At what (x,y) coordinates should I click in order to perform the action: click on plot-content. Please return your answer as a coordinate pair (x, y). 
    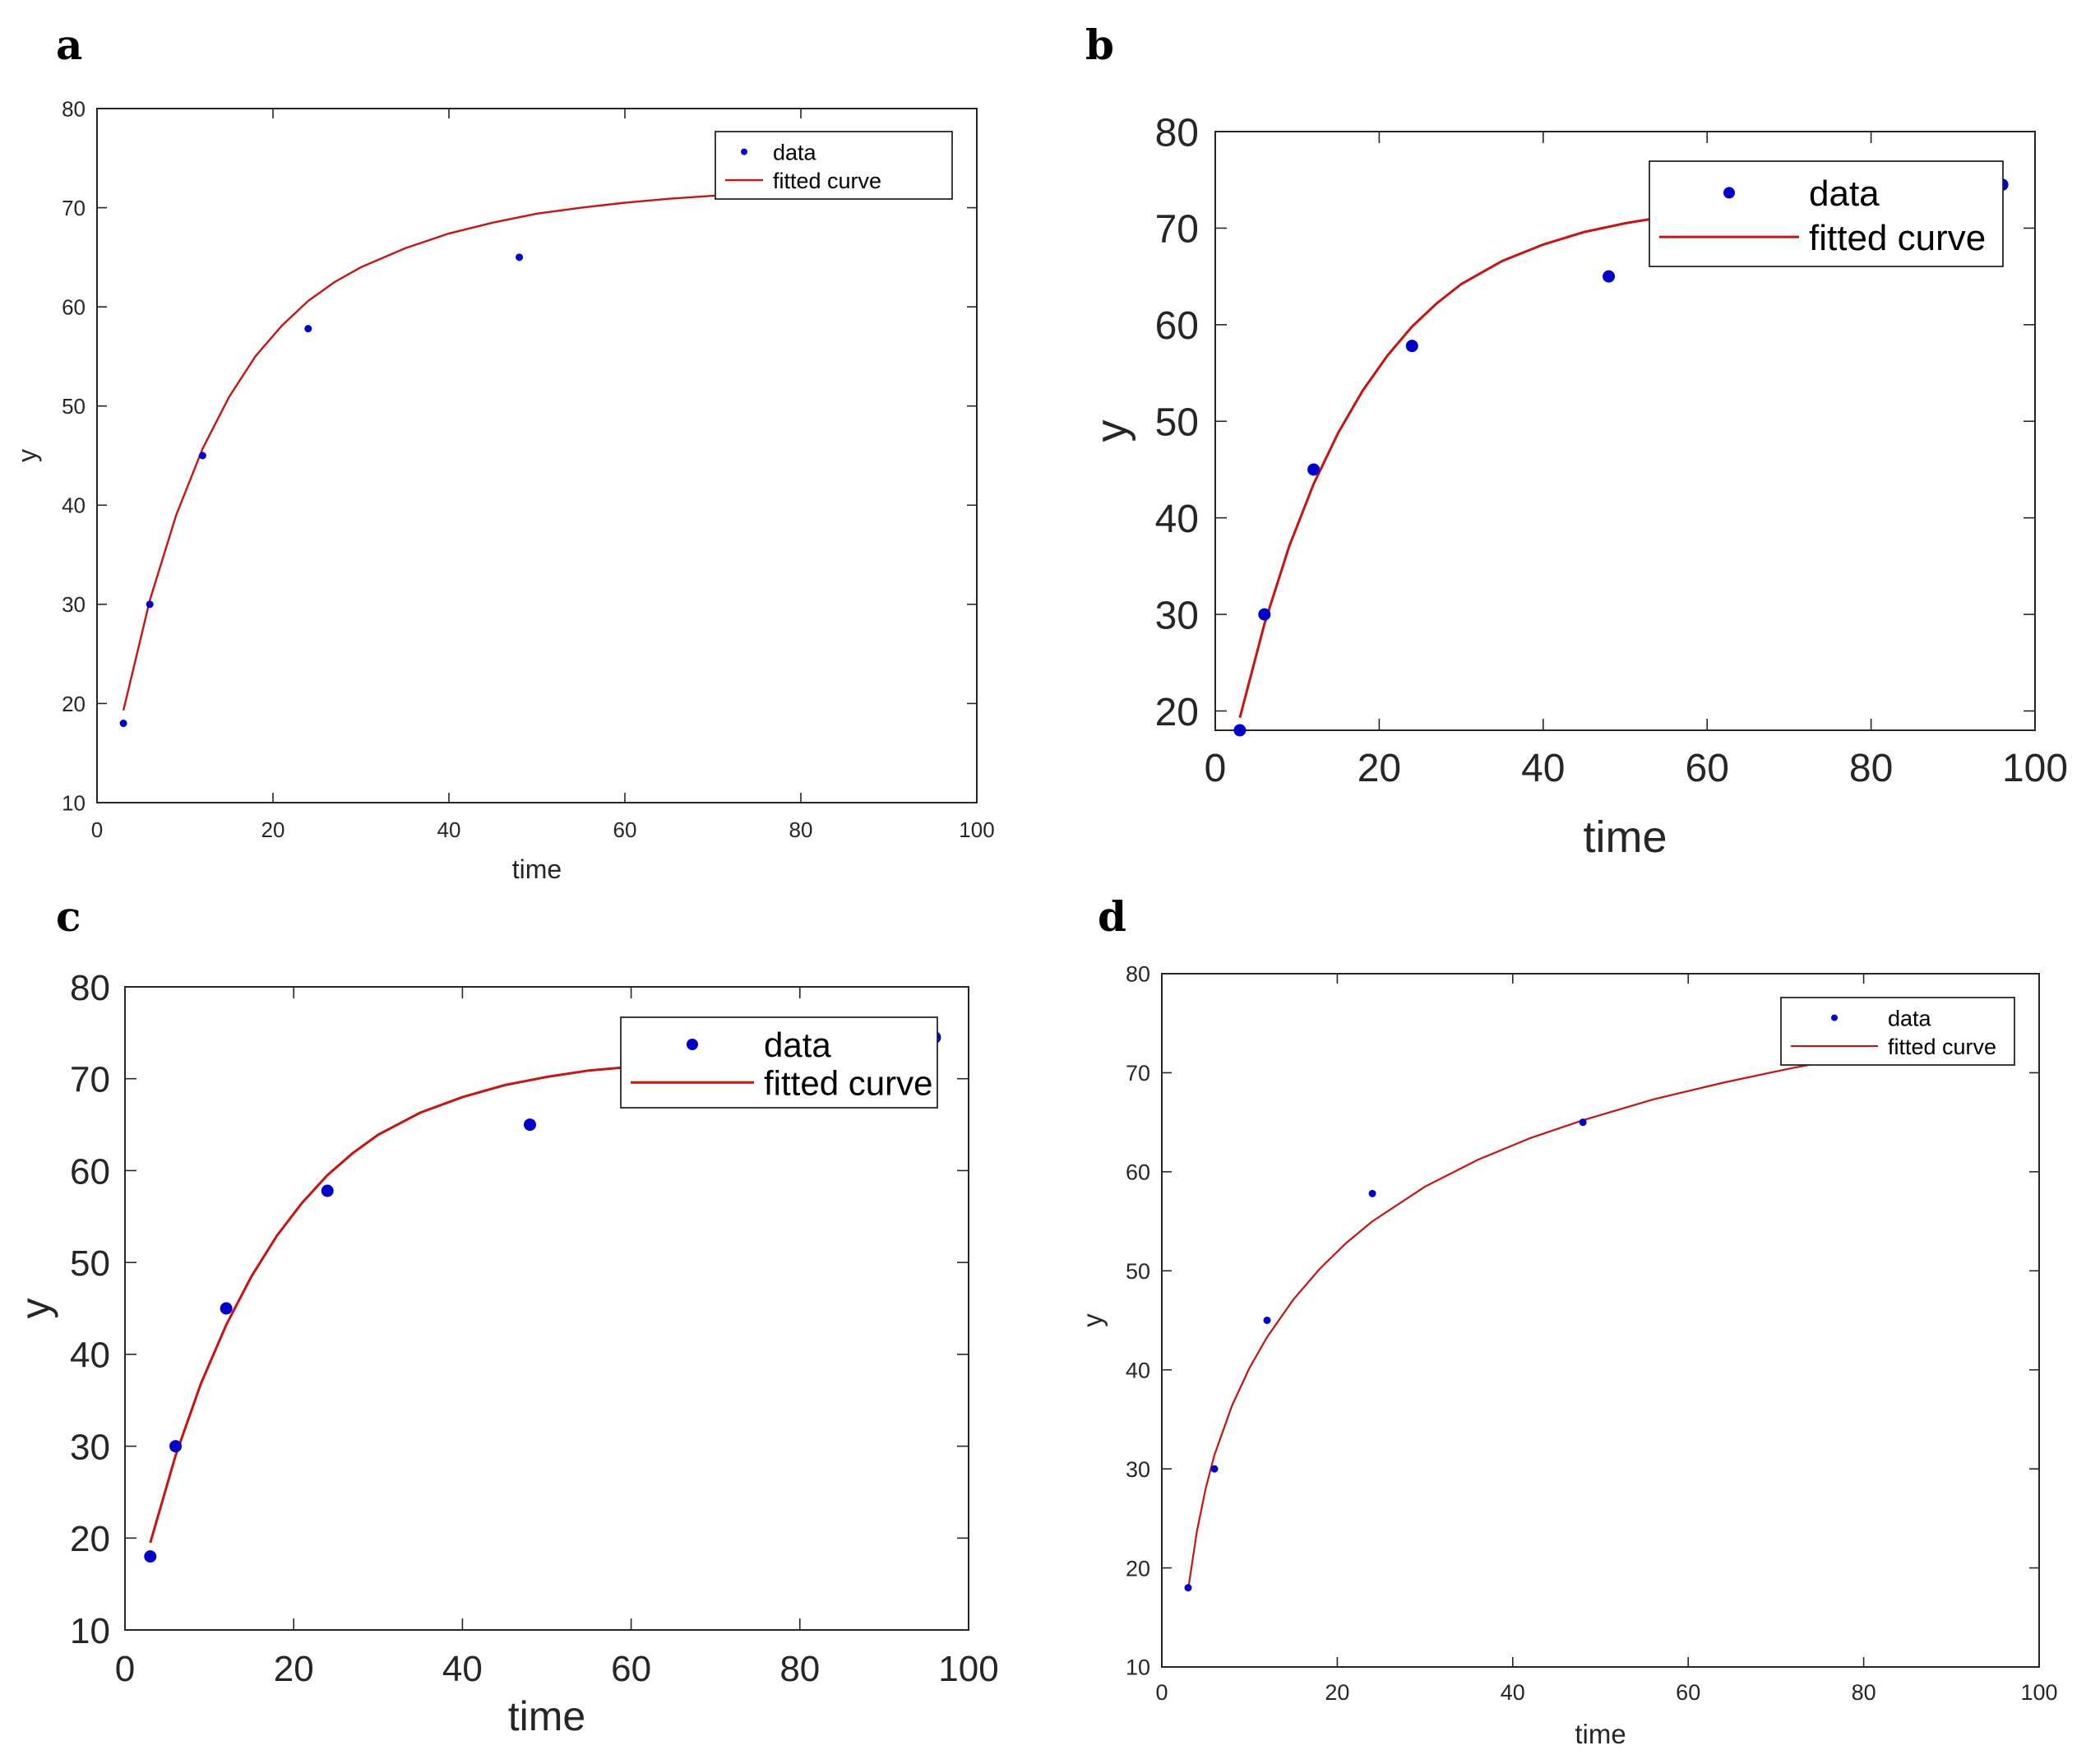
    Looking at the image, I should click on (1595, 1312).